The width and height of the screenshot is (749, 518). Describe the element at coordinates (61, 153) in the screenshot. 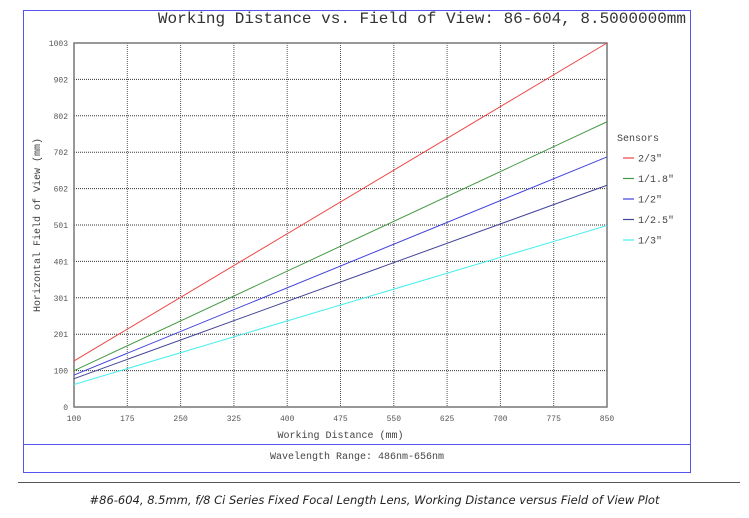

I see `y-tick-label: 702` at that location.